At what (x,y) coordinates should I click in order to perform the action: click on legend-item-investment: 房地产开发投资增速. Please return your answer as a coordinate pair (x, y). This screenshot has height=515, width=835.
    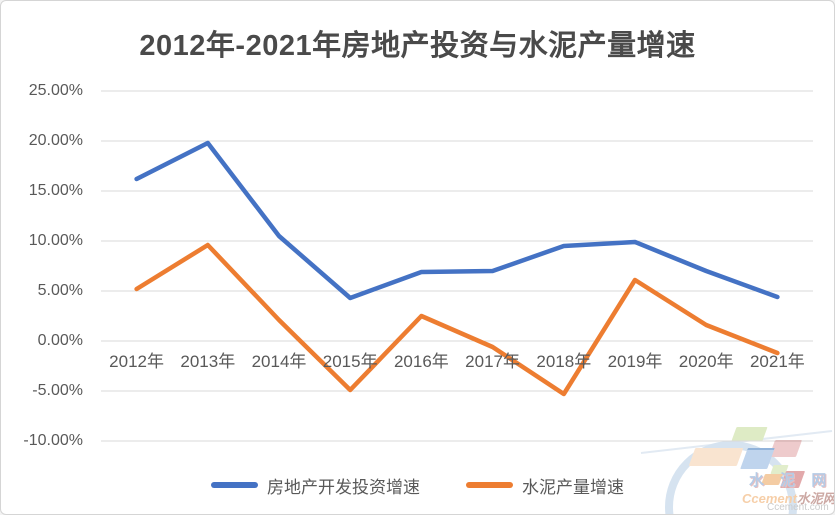
    Looking at the image, I should click on (315, 485).